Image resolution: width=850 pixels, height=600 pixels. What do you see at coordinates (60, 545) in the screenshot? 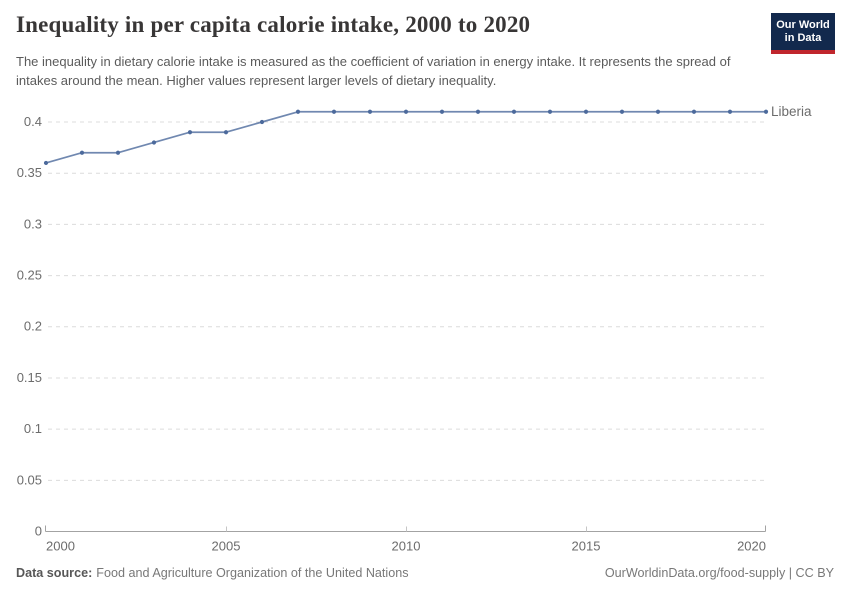
I see `x-tick-label-2000: 2000` at bounding box center [60, 545].